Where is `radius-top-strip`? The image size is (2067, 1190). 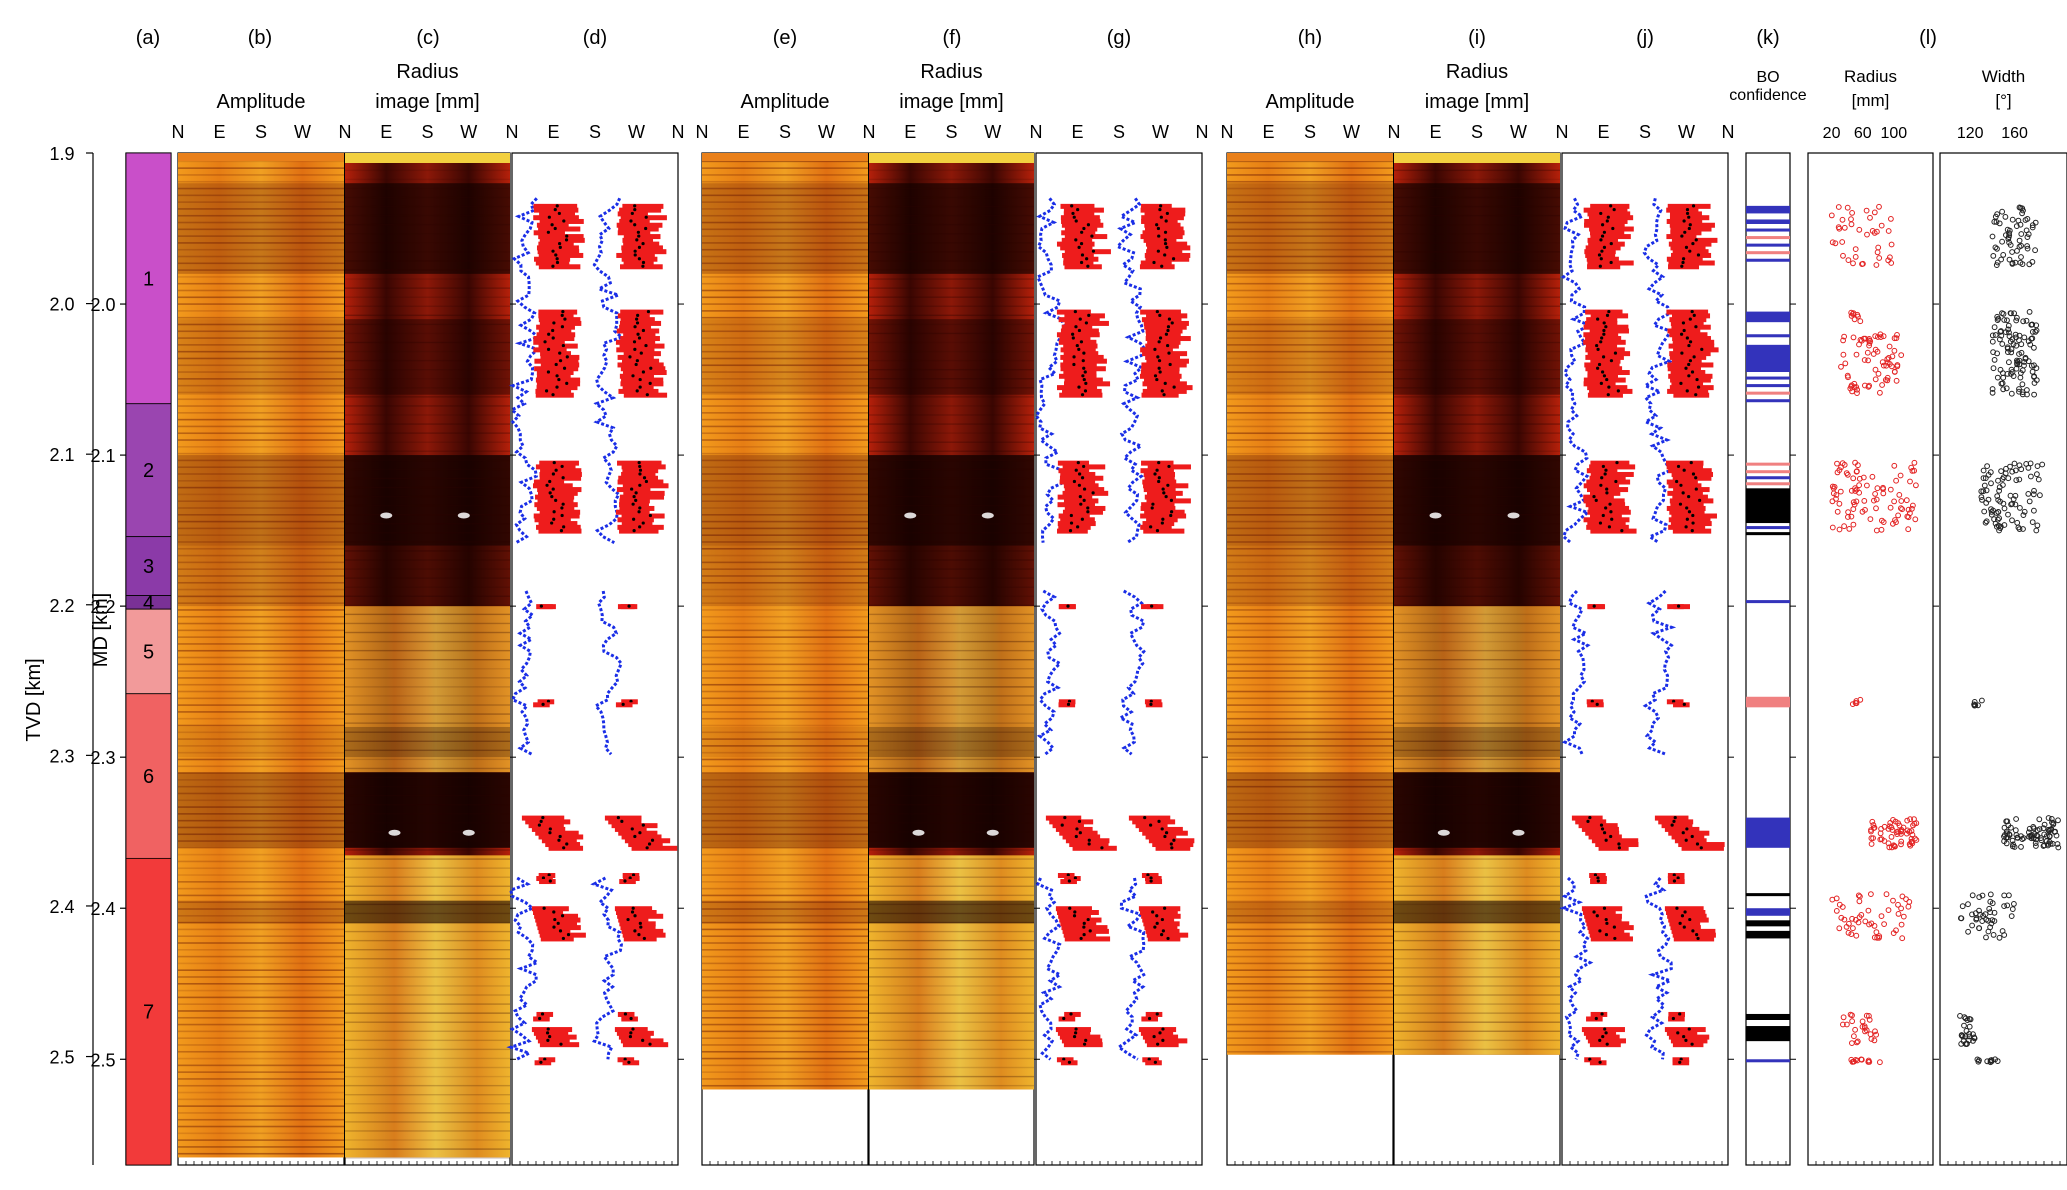 radius-top-strip is located at coordinates (951, 158).